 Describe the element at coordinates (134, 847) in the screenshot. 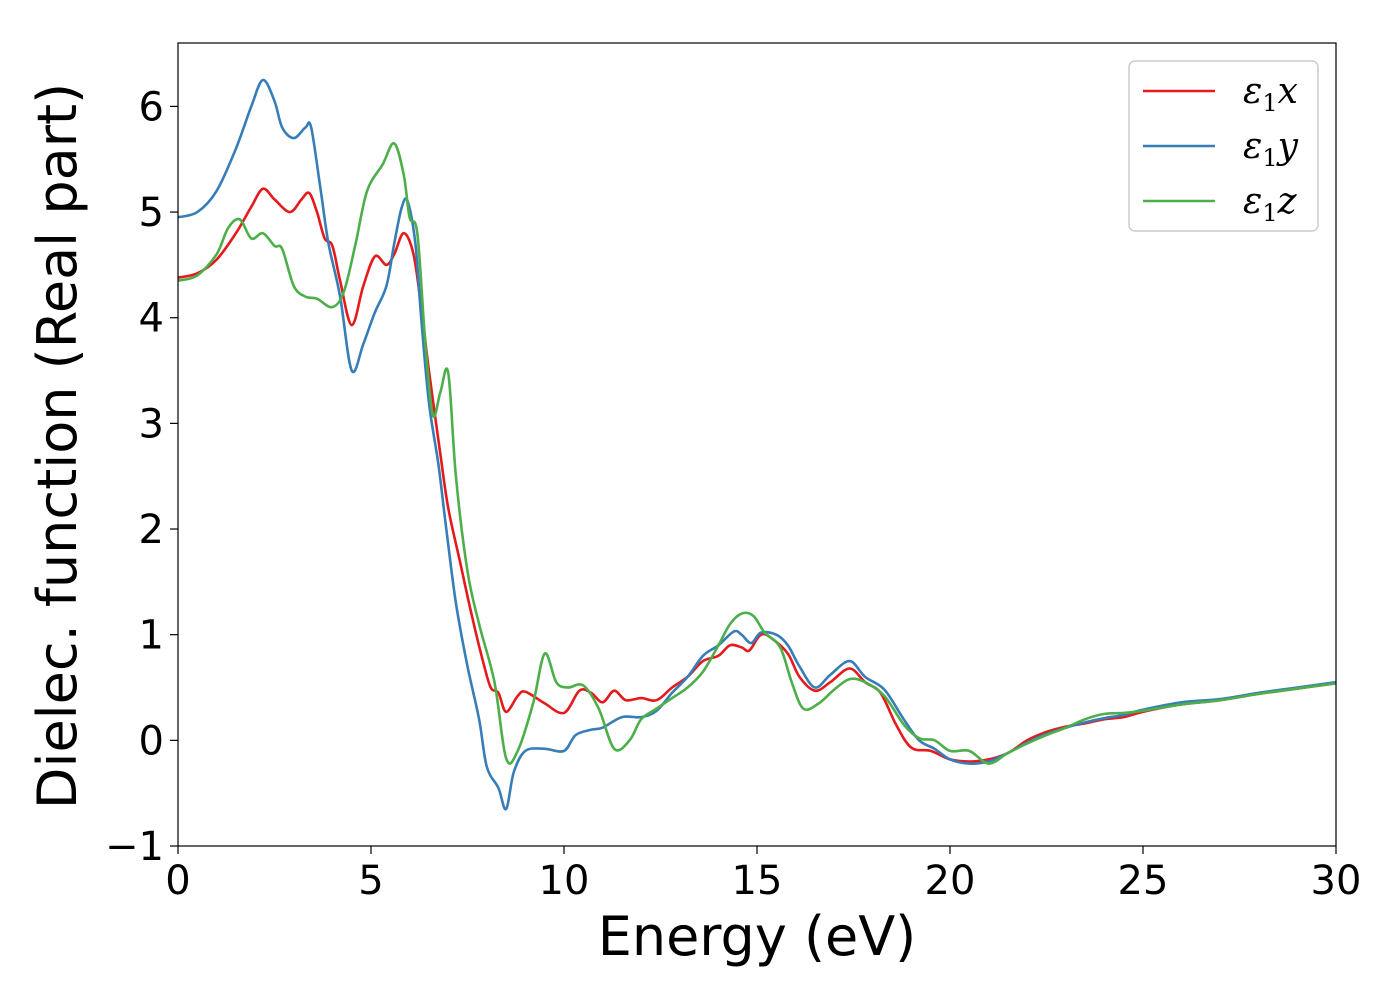

I see `y-tick-label: −1` at that location.